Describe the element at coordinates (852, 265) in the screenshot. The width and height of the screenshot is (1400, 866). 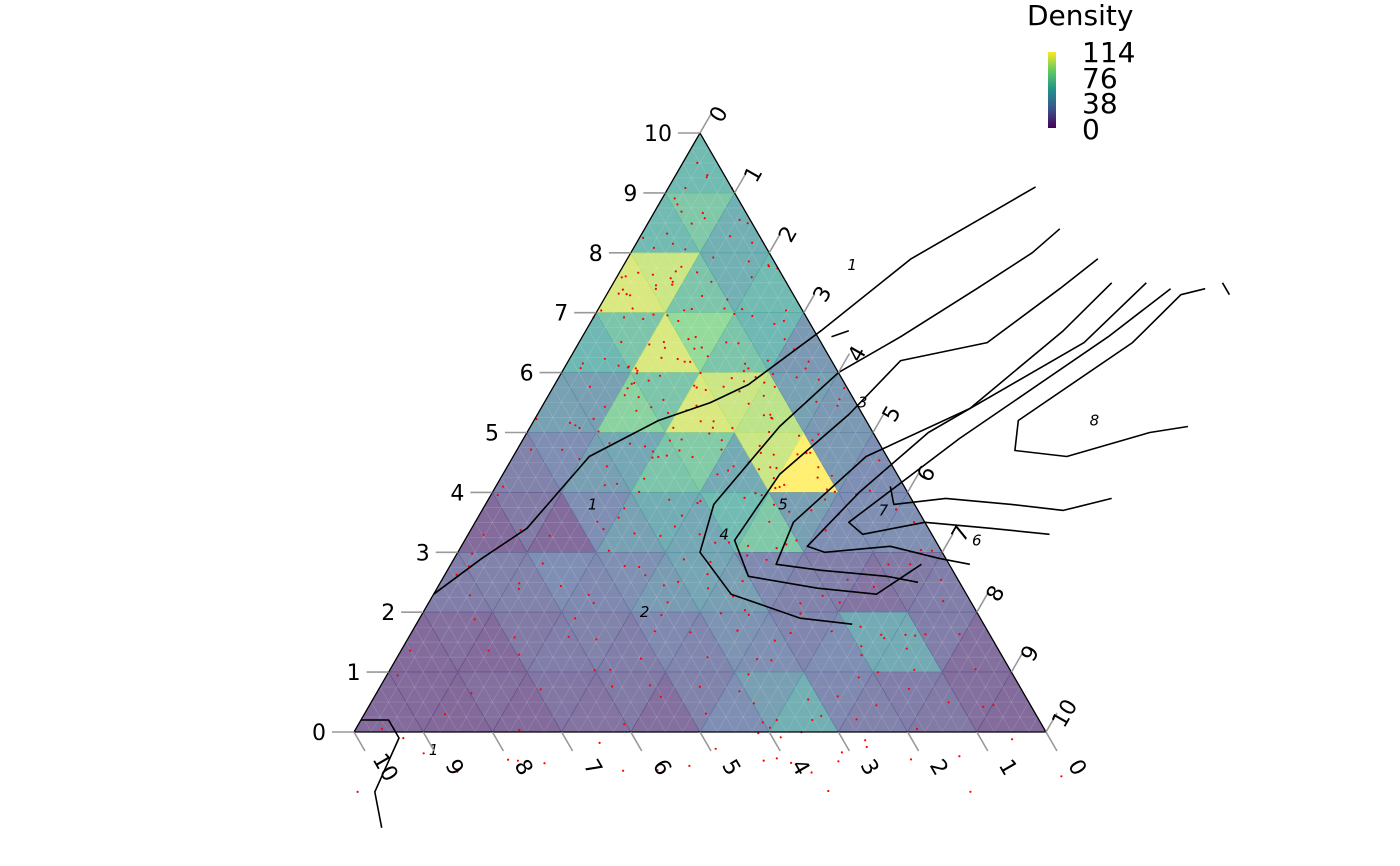
I see `contour-label: 1` at that location.